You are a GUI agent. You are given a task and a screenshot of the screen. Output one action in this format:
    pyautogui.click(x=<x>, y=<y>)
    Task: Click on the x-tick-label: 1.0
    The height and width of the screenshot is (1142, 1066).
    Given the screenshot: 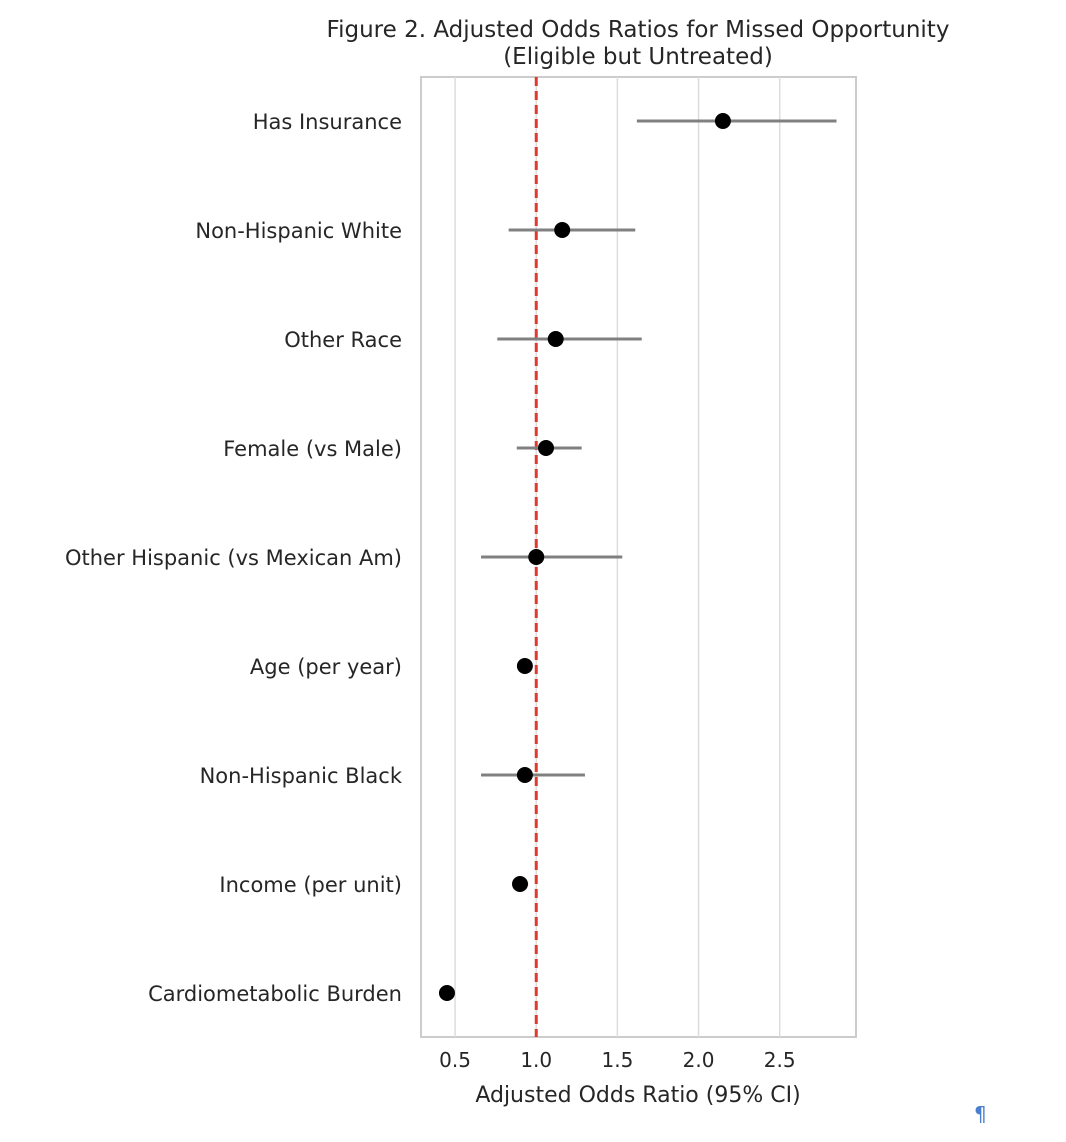 What is the action you would take?
    pyautogui.click(x=536, y=1060)
    